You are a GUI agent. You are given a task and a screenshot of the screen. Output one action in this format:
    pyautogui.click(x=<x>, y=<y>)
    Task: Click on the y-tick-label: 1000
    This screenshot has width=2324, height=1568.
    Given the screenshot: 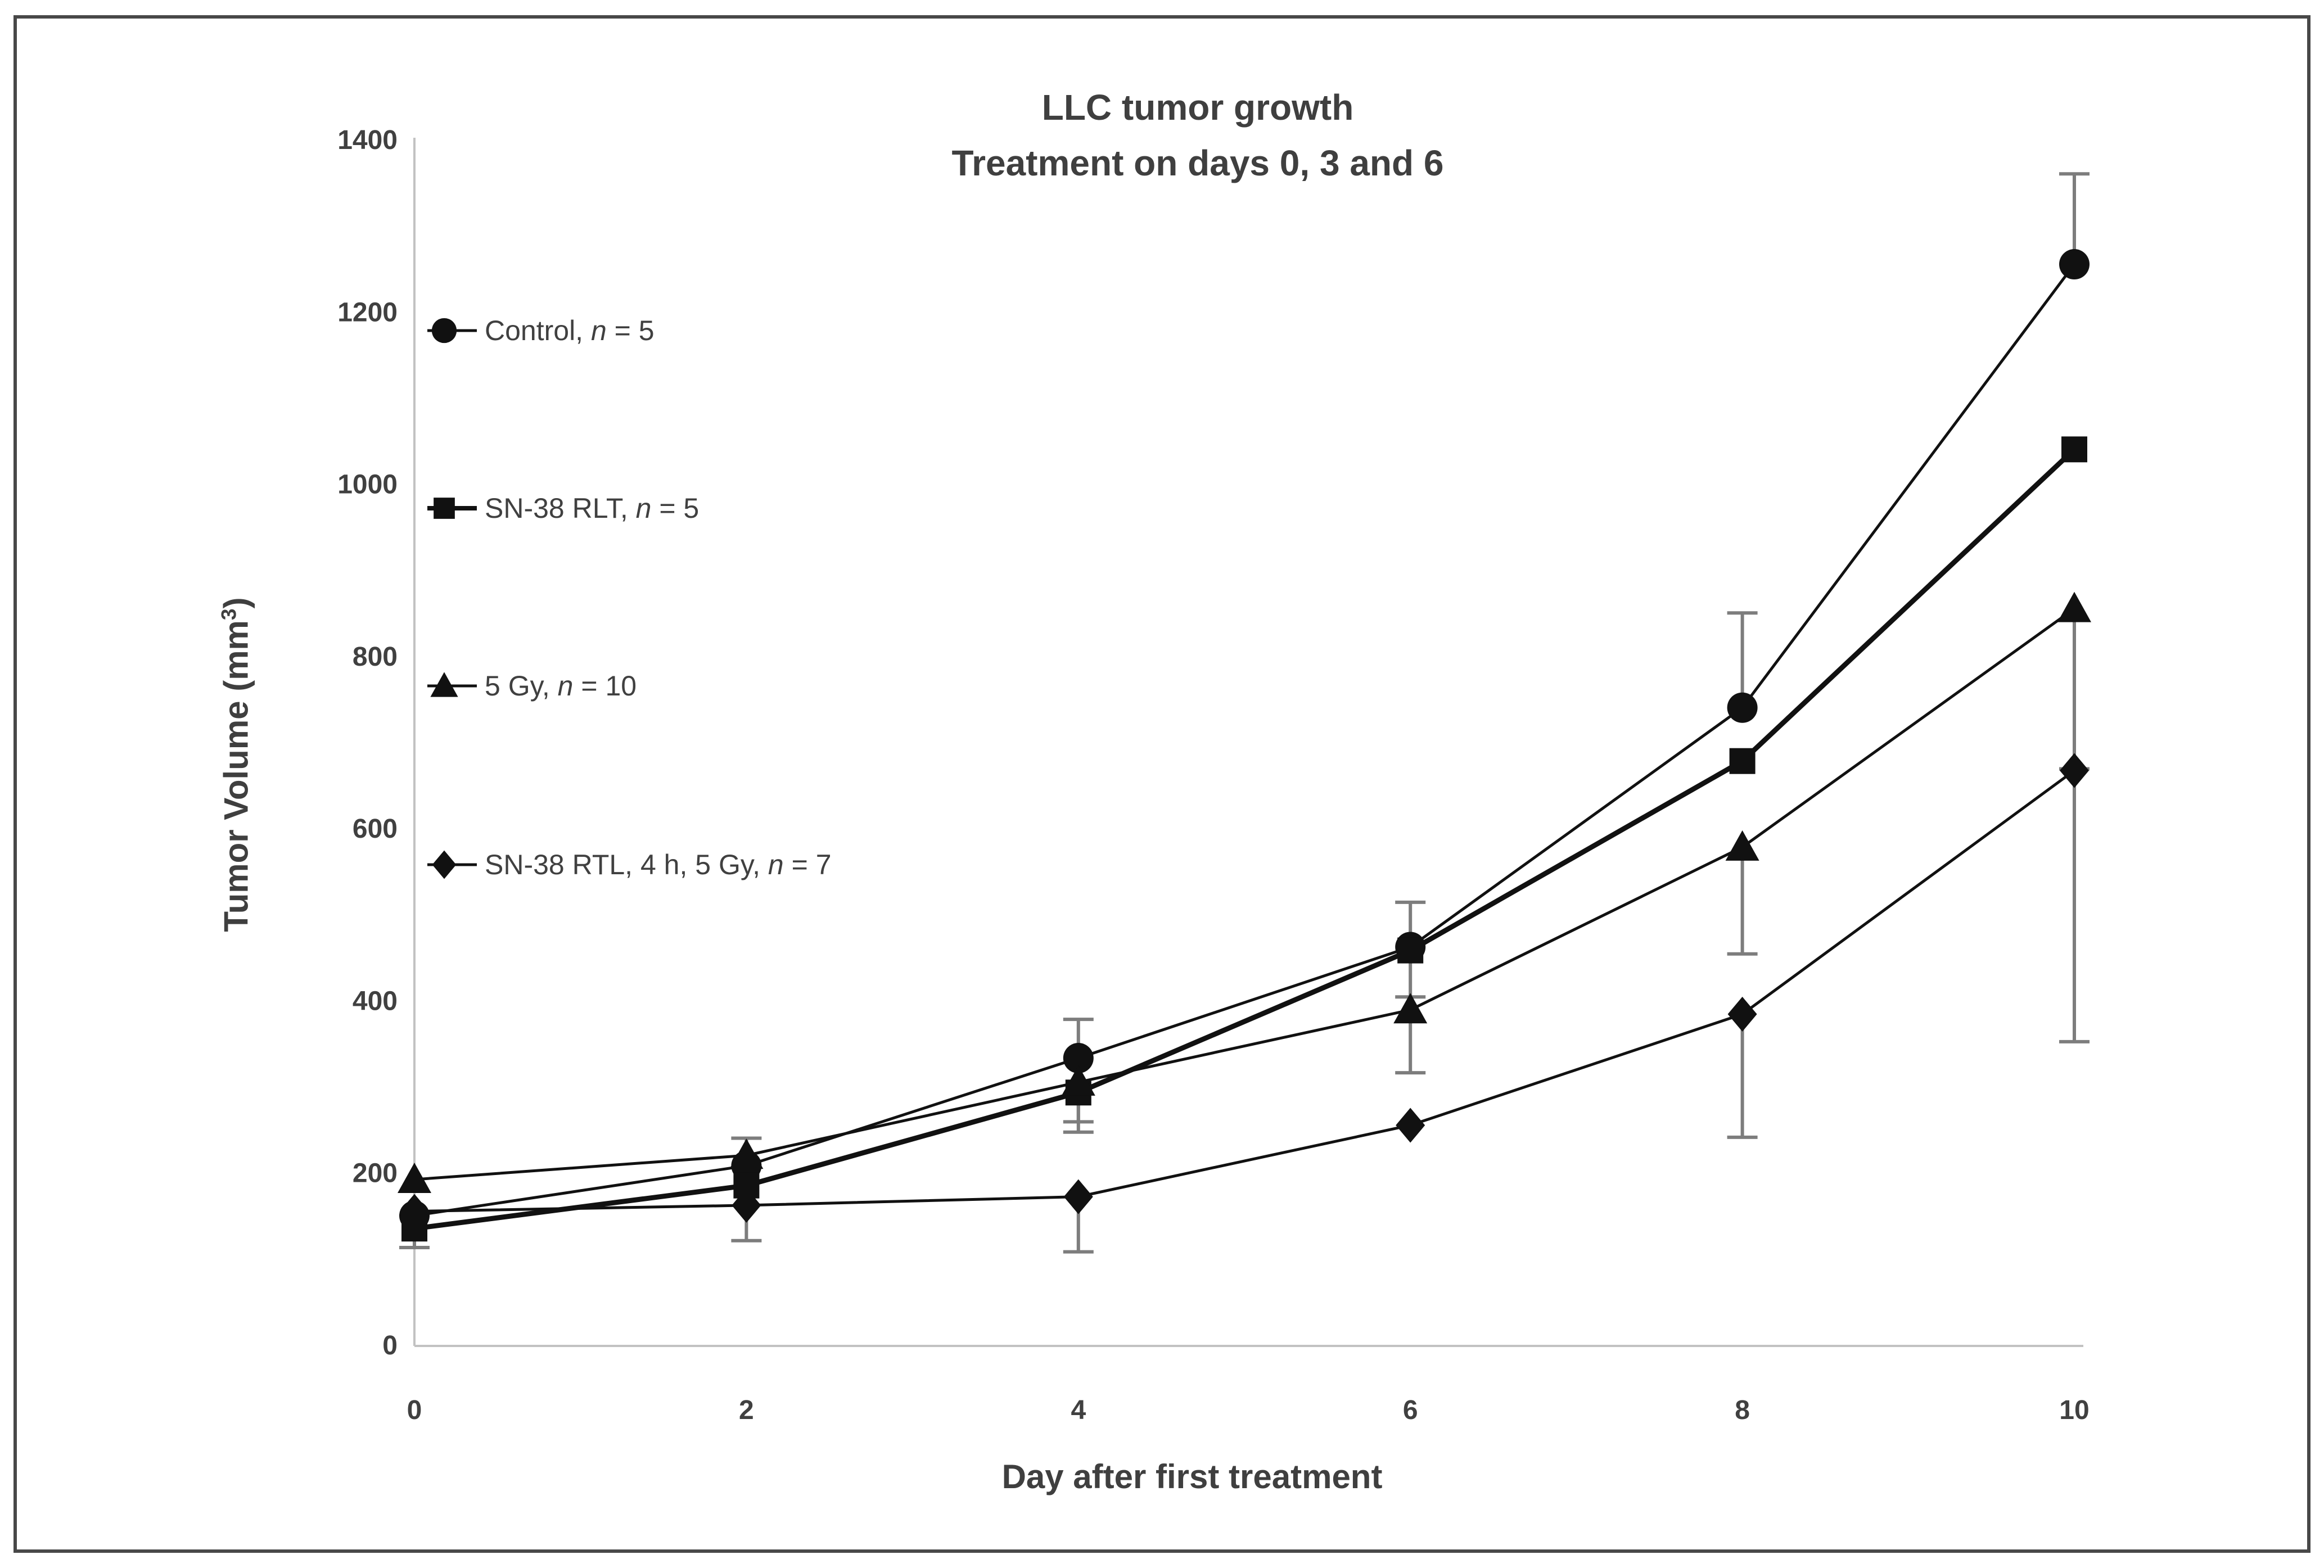 What is the action you would take?
    pyautogui.click(x=367, y=485)
    